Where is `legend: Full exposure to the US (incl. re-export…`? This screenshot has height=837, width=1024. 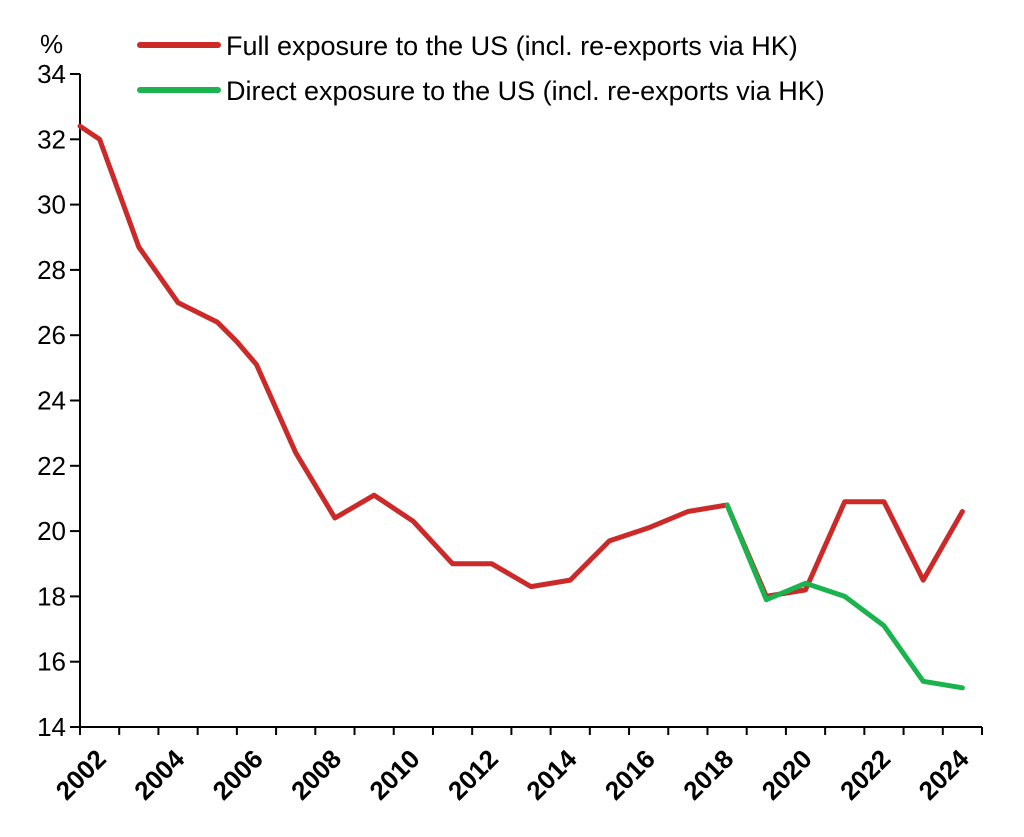
legend: Full exposure to the US (incl. re-export… is located at coordinates (481, 68).